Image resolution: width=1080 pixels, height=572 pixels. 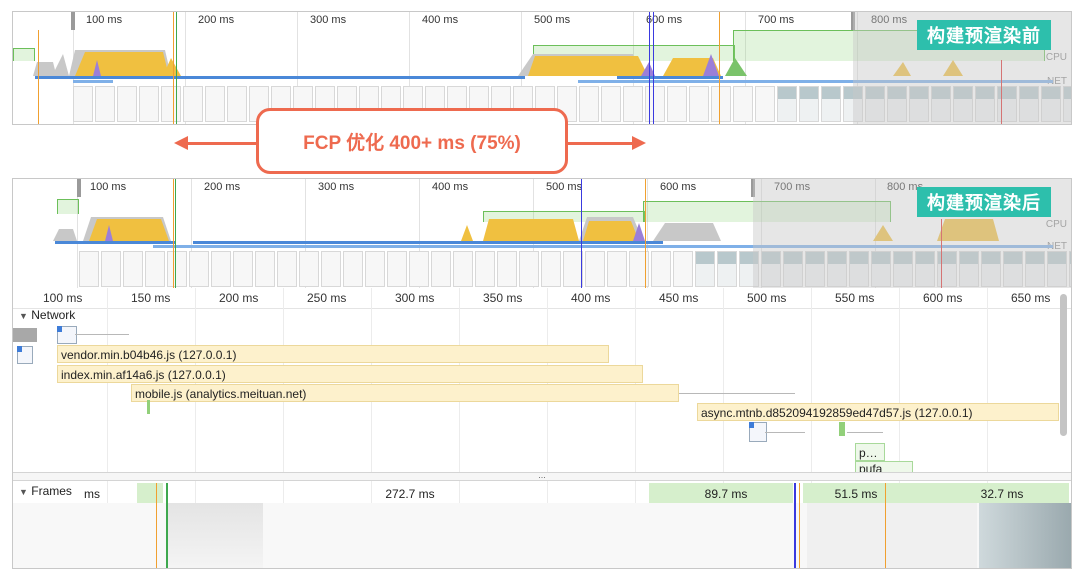 What do you see at coordinates (855, 298) in the screenshot?
I see `tick-label: 550 ms` at bounding box center [855, 298].